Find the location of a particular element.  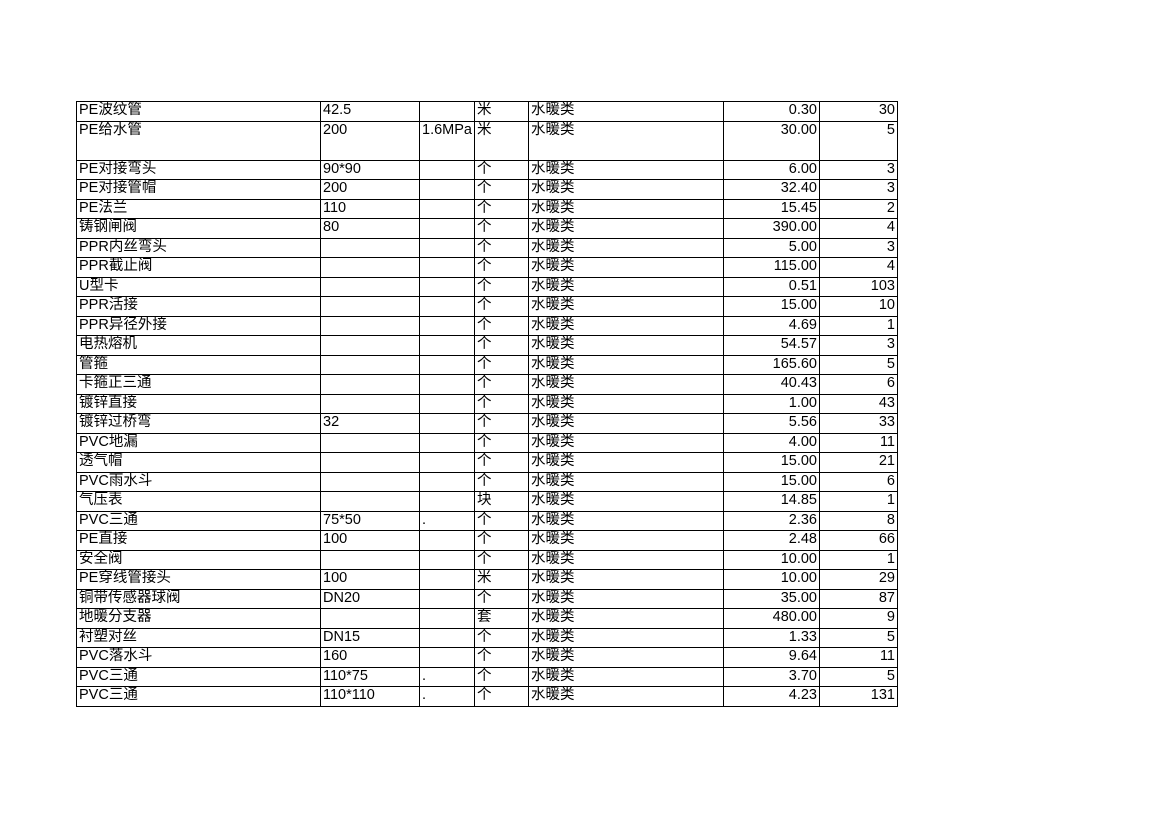

price-cell: 14.85 is located at coordinates (771, 501).